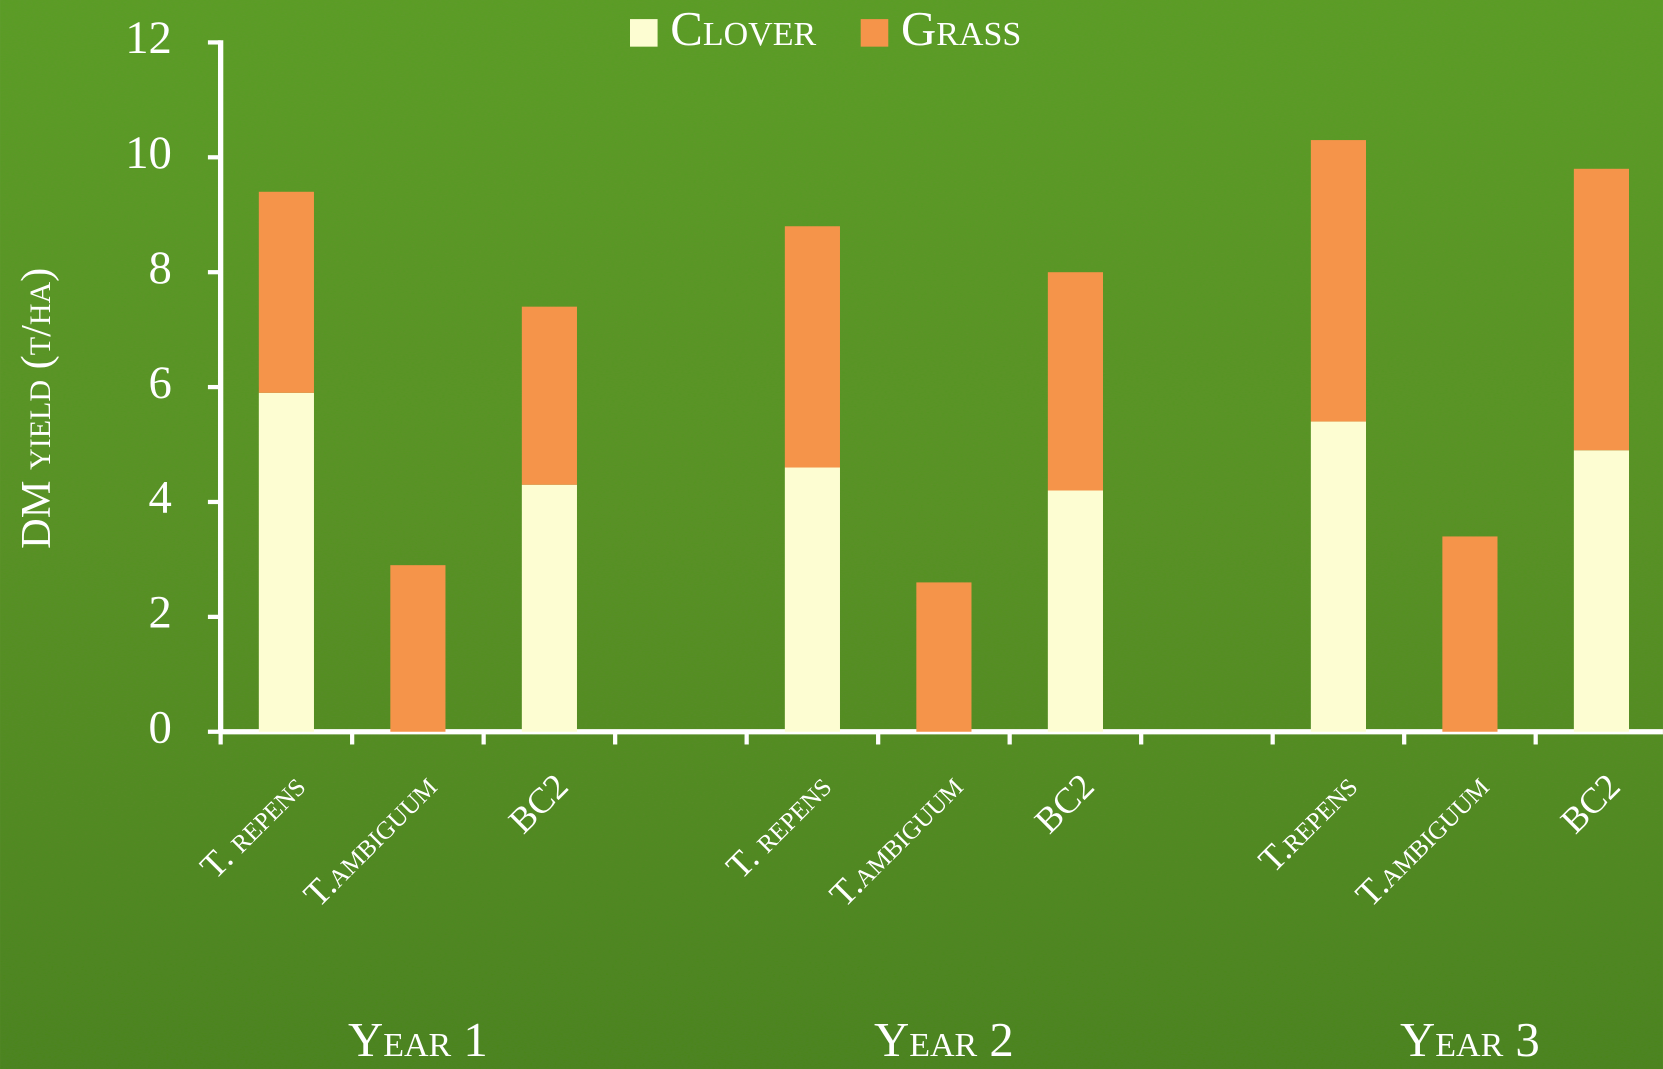  What do you see at coordinates (1470, 1040) in the screenshot?
I see `group-label: Year 3` at bounding box center [1470, 1040].